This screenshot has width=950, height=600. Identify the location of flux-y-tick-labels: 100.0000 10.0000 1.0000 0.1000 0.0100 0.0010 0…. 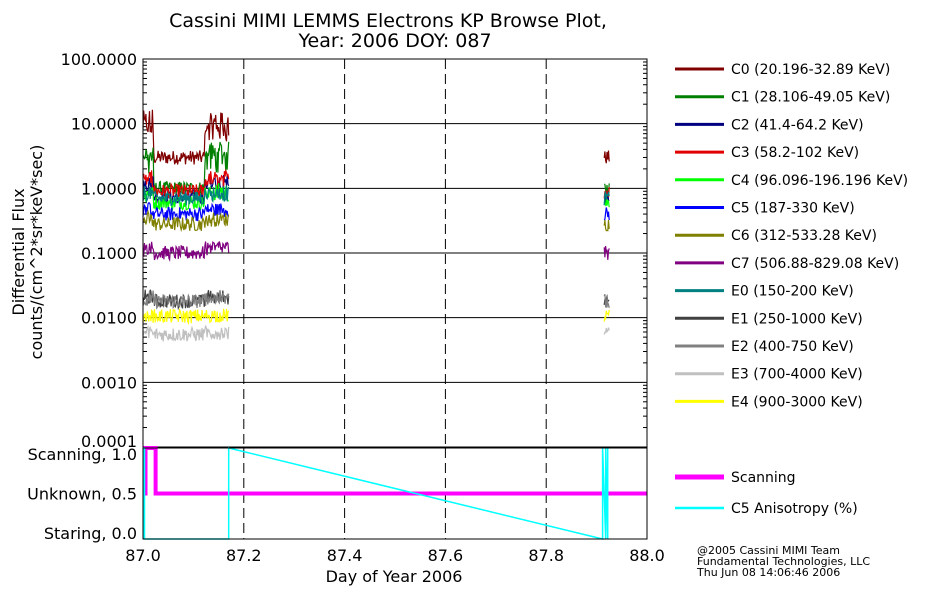
(99, 250).